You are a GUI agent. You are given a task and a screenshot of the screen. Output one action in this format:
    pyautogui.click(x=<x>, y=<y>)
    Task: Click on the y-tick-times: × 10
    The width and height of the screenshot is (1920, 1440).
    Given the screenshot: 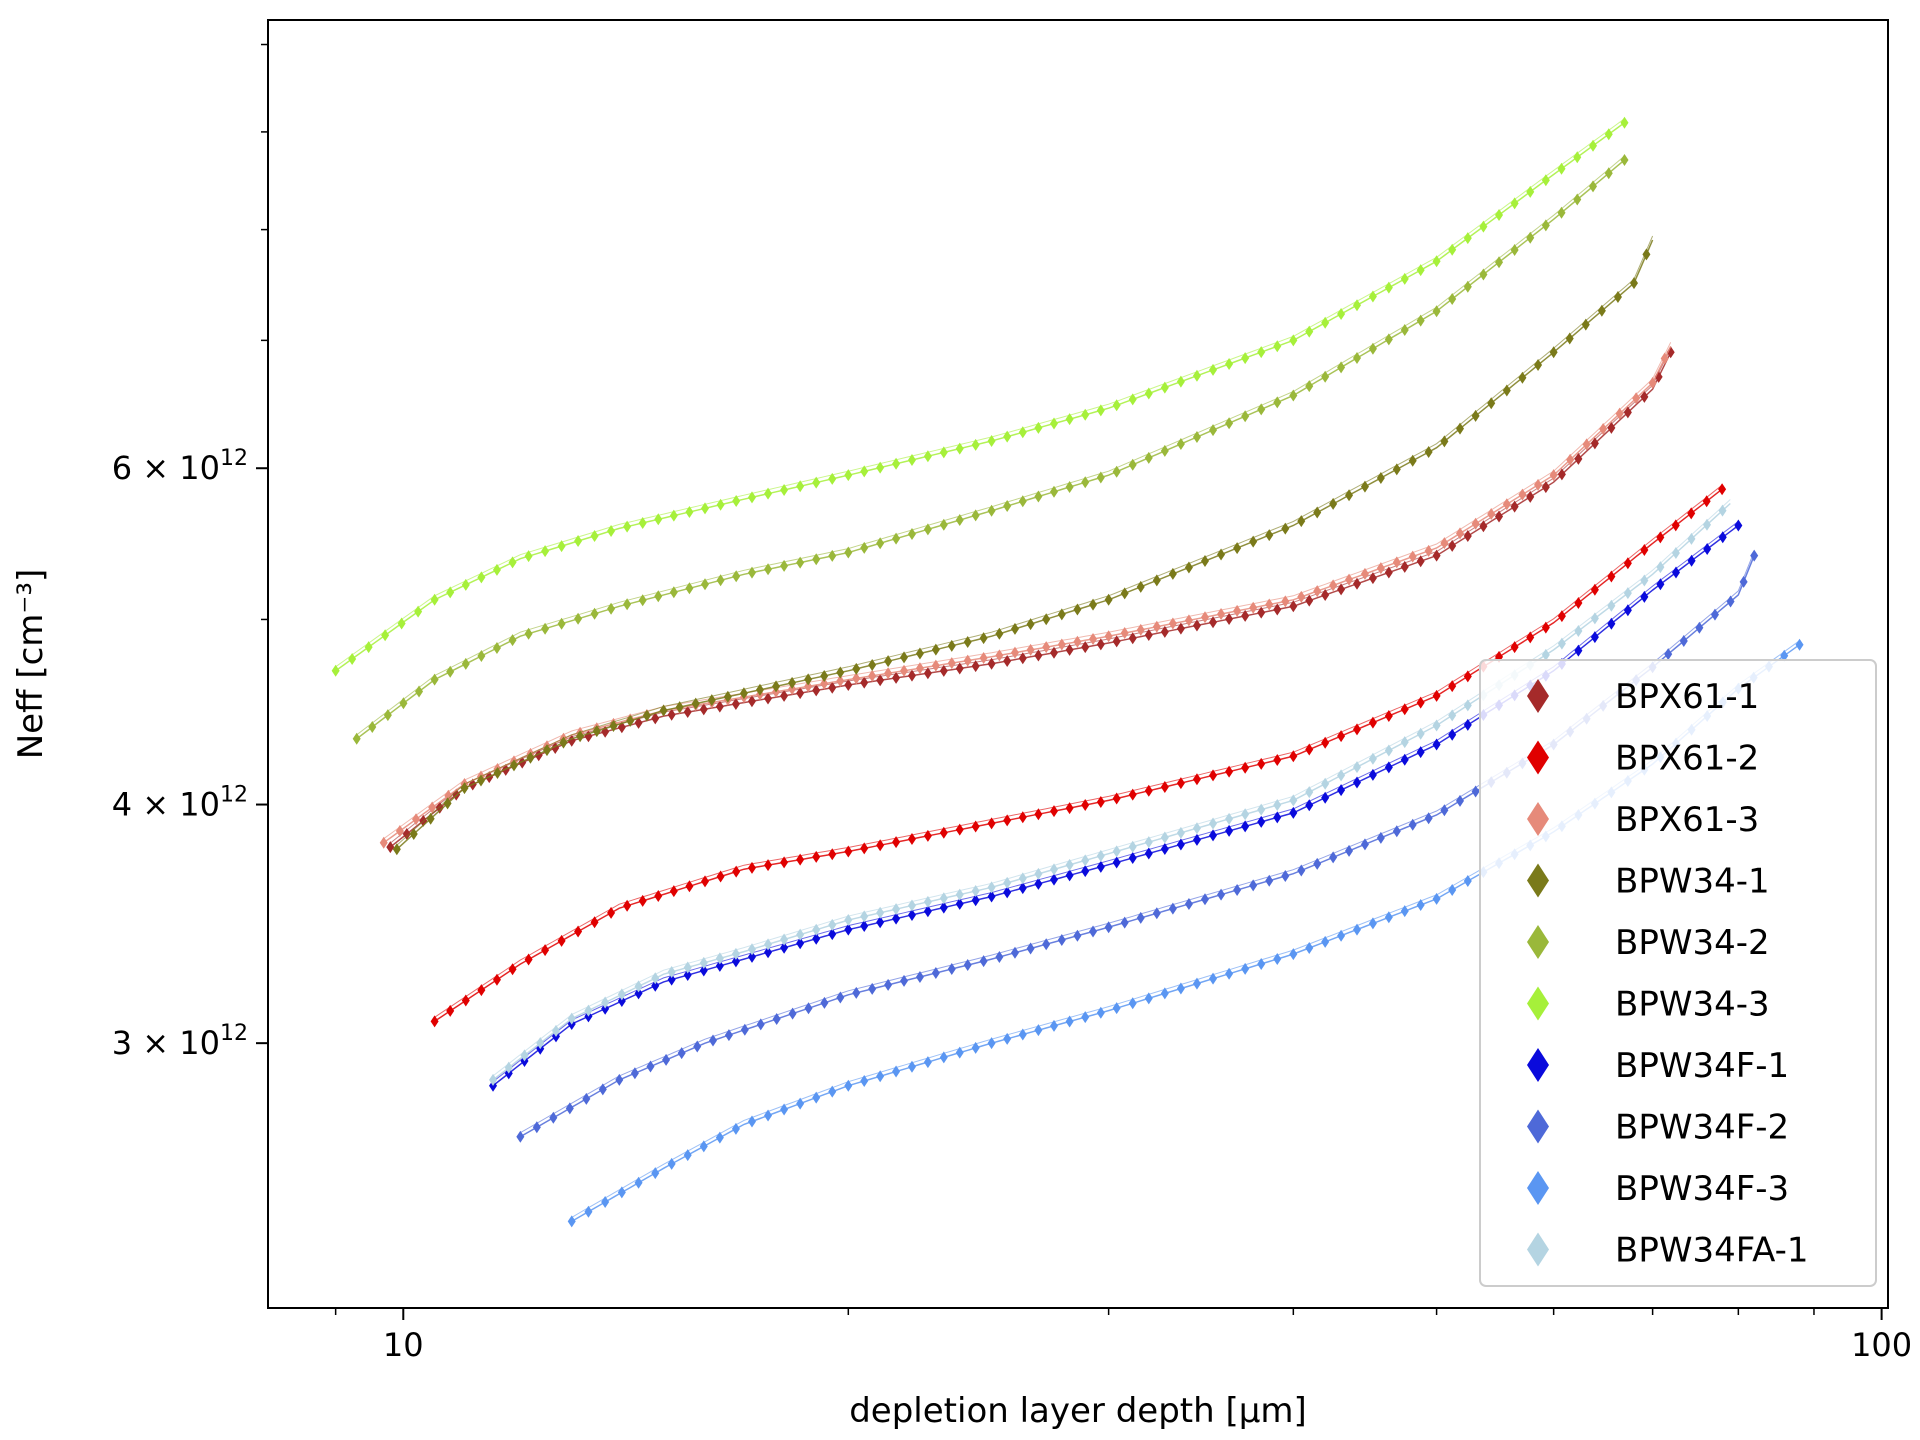 What is the action you would take?
    pyautogui.click(x=176, y=805)
    